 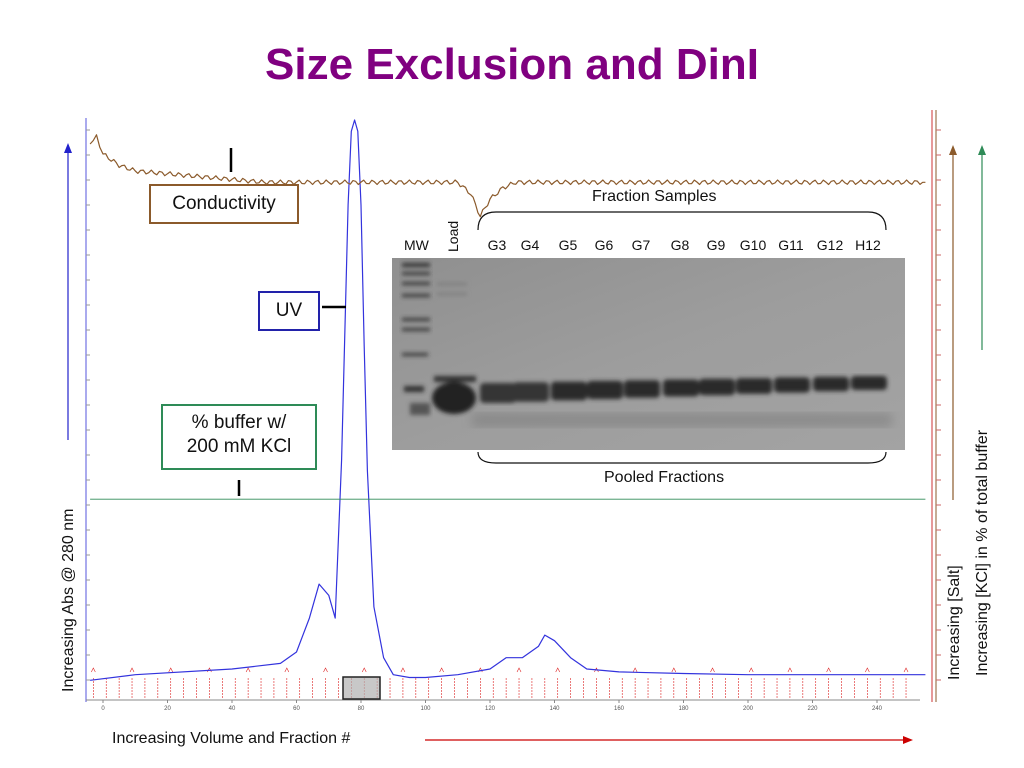 What do you see at coordinates (908, 740) in the screenshot?
I see `bottom-arrow-head` at bounding box center [908, 740].